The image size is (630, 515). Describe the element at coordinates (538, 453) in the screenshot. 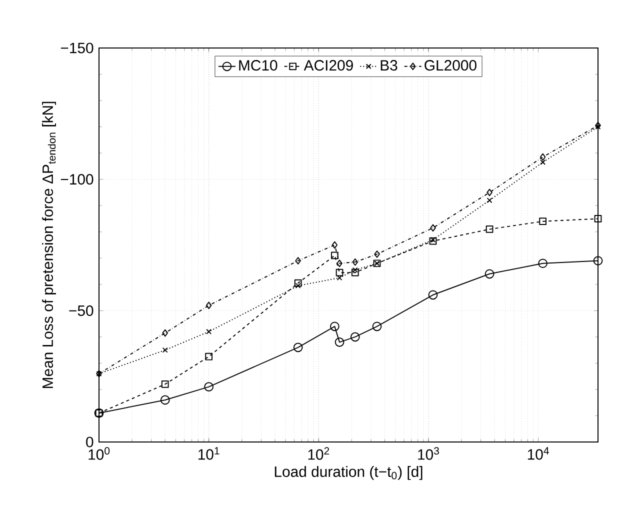

I see `x-tick-label: 10$^{4}$` at that location.